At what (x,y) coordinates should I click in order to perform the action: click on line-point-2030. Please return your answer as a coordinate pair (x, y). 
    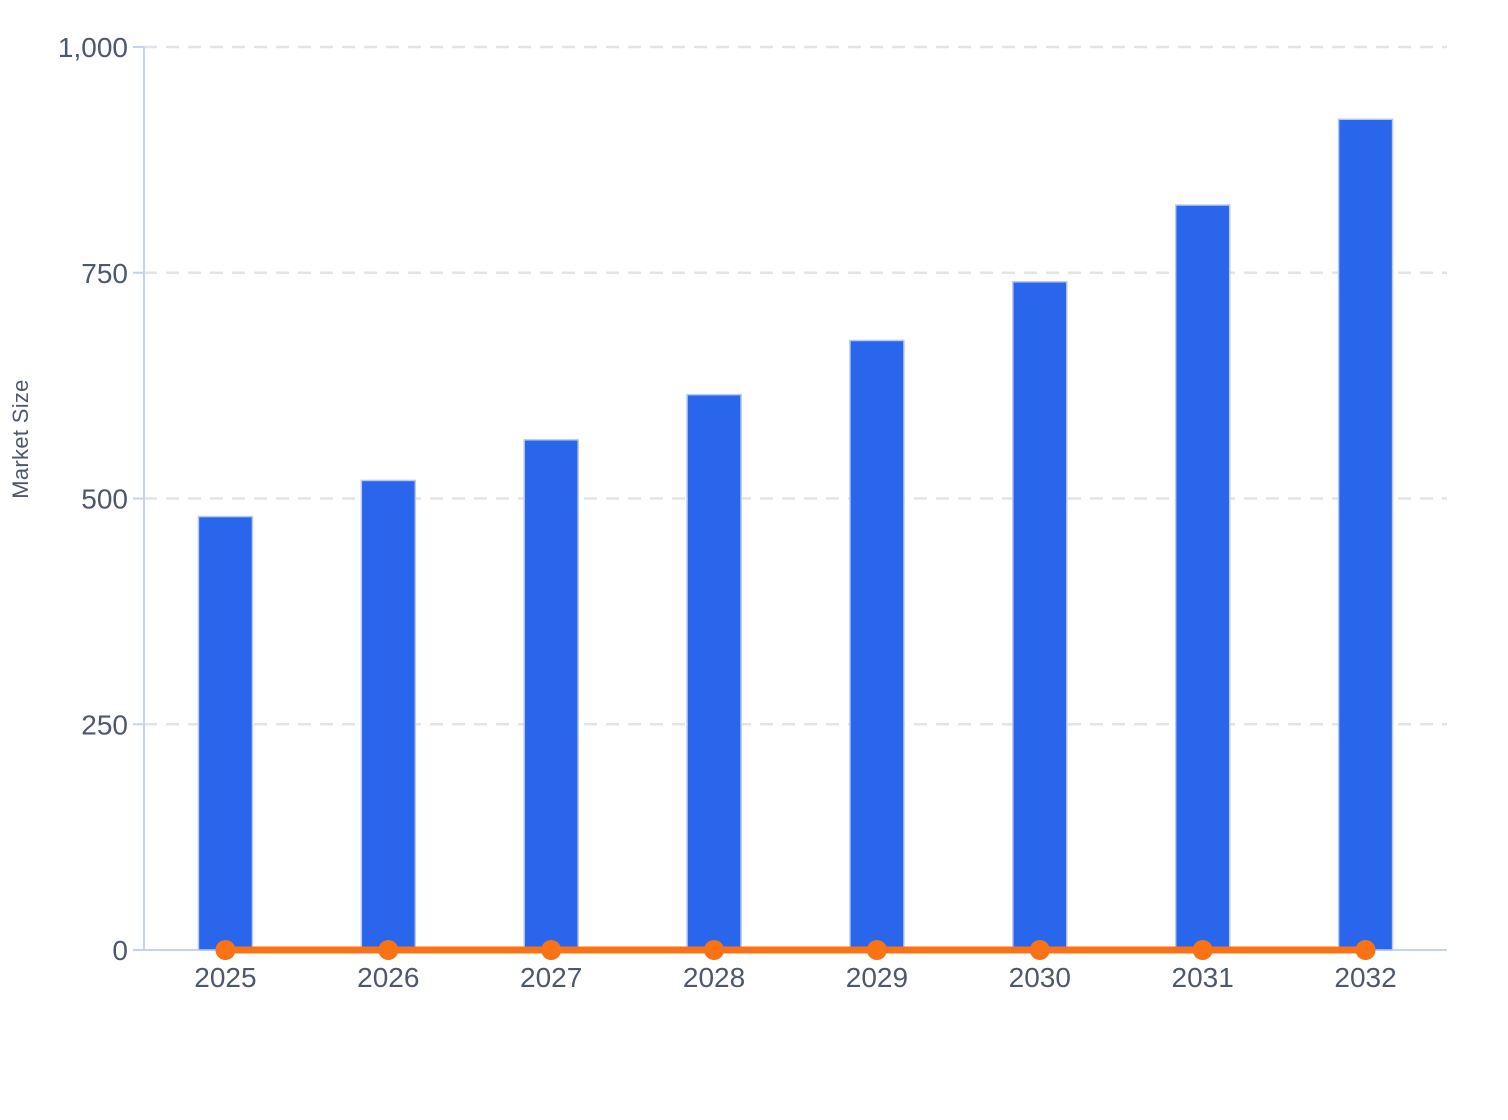
    Looking at the image, I should click on (1039, 950).